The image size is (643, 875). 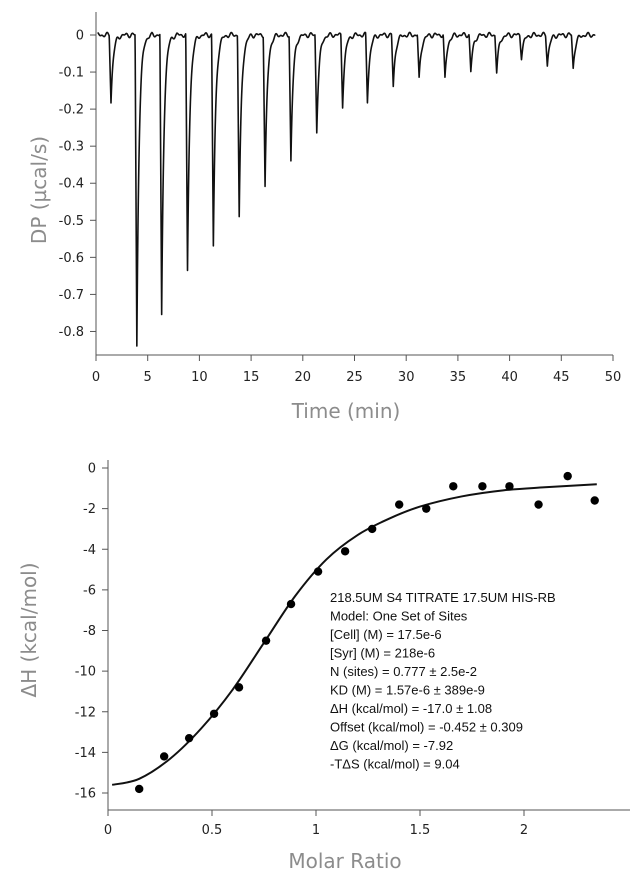 I want to click on bottom-x-tick-label: 1.5, so click(x=420, y=830).